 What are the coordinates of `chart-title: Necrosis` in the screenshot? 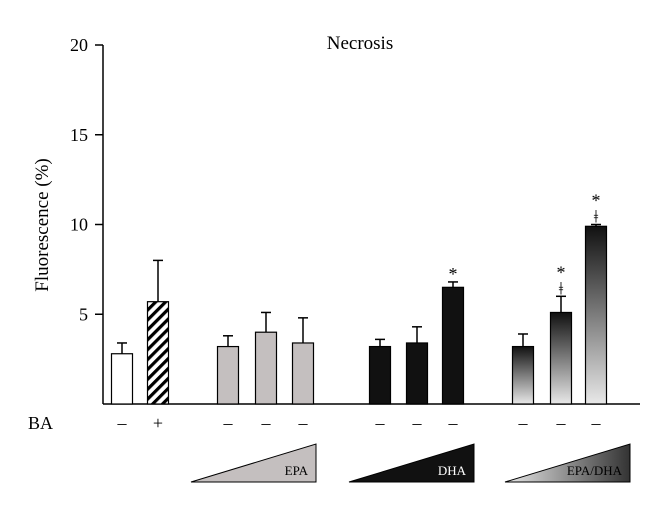 It's located at (360, 43).